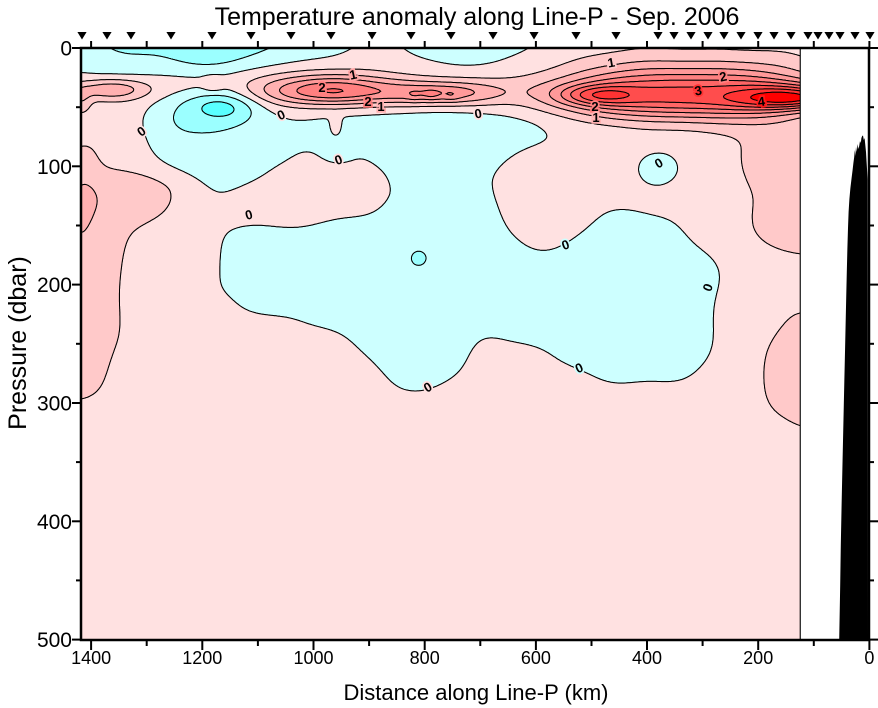 This screenshot has width=878, height=708. What do you see at coordinates (54, 640) in the screenshot?
I see `svg-text: 500` at bounding box center [54, 640].